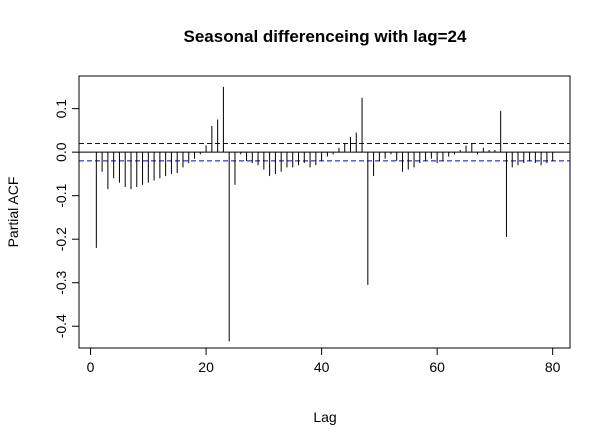 The image size is (611, 446). I want to click on x-axis-label: Lag, so click(324, 417).